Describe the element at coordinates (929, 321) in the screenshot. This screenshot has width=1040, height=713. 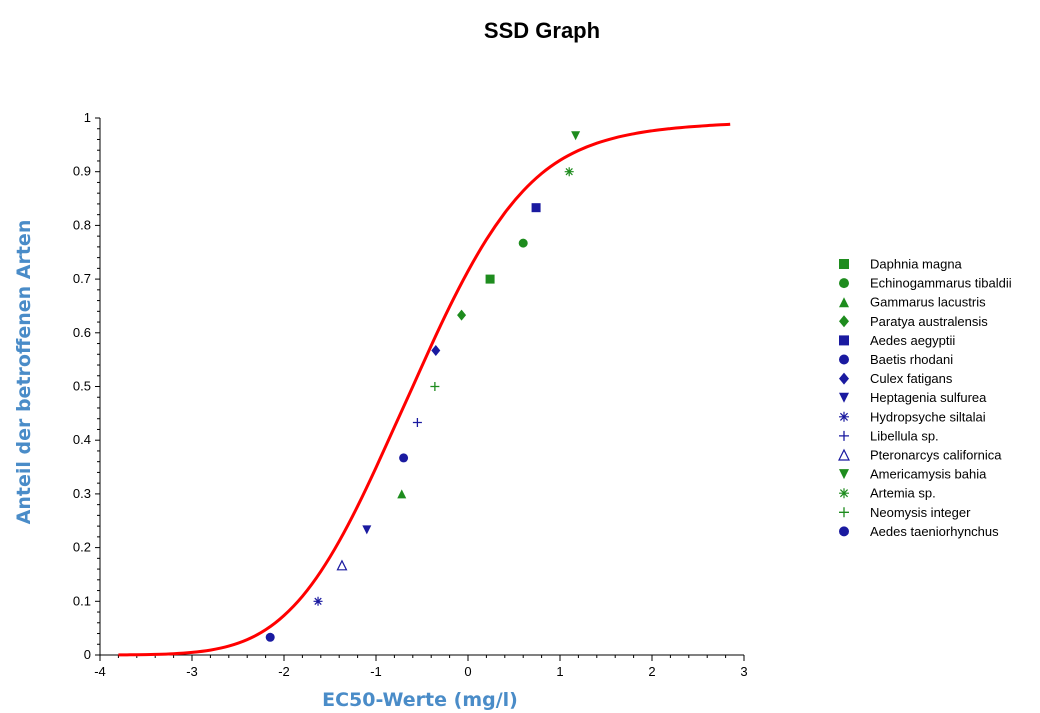
I see `legend-entry-label: Paratya australensis` at that location.